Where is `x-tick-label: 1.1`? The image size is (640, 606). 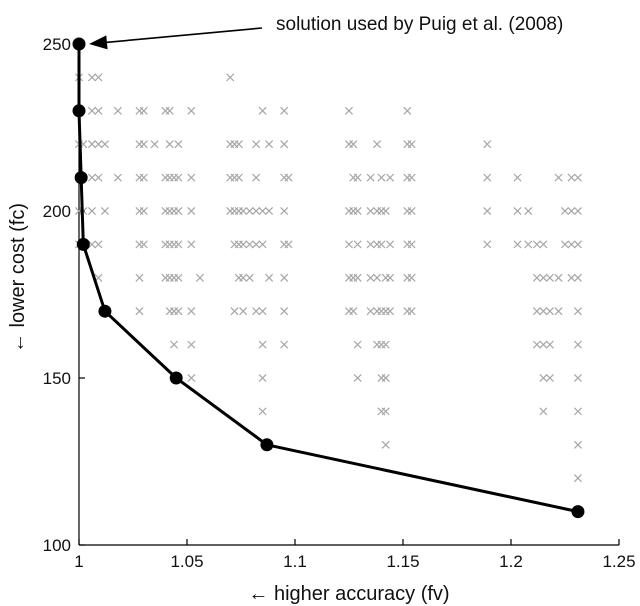
x-tick-label: 1.1 is located at coordinates (295, 561).